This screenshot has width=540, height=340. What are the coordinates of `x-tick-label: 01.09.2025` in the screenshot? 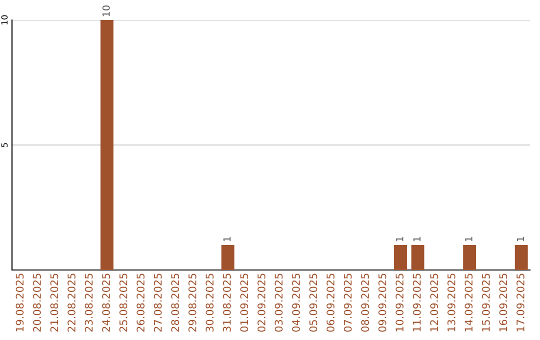 It's located at (244, 303).